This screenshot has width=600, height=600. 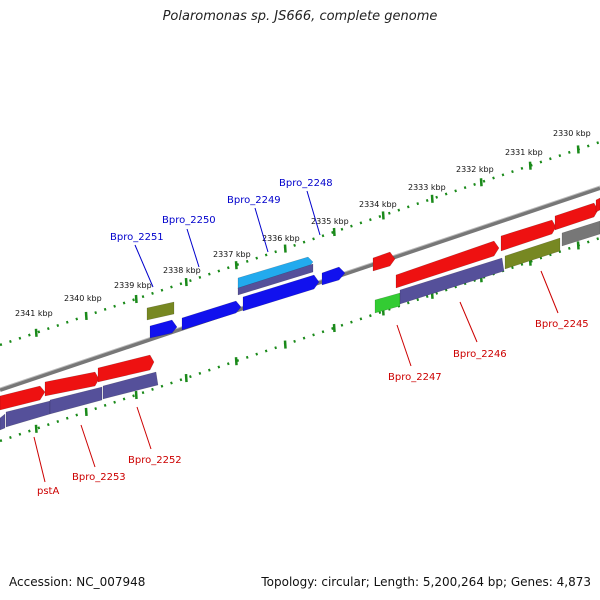 What do you see at coordinates (34, 313) in the screenshot?
I see `kbp-label-2341: 2341 kbp` at bounding box center [34, 313].